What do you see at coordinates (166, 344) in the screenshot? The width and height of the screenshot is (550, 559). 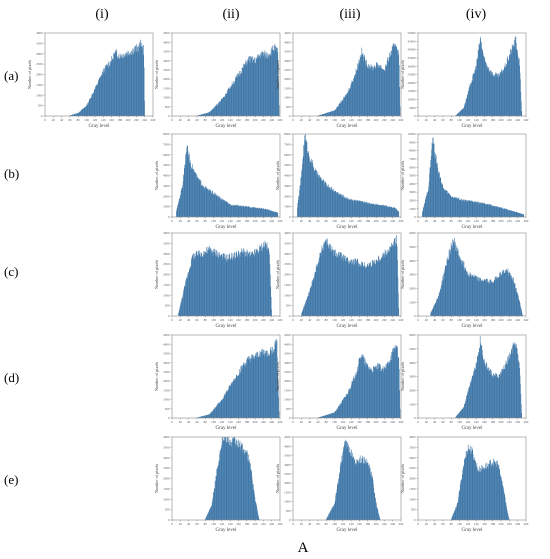 I see `y-tick-label: 4000` at bounding box center [166, 344].